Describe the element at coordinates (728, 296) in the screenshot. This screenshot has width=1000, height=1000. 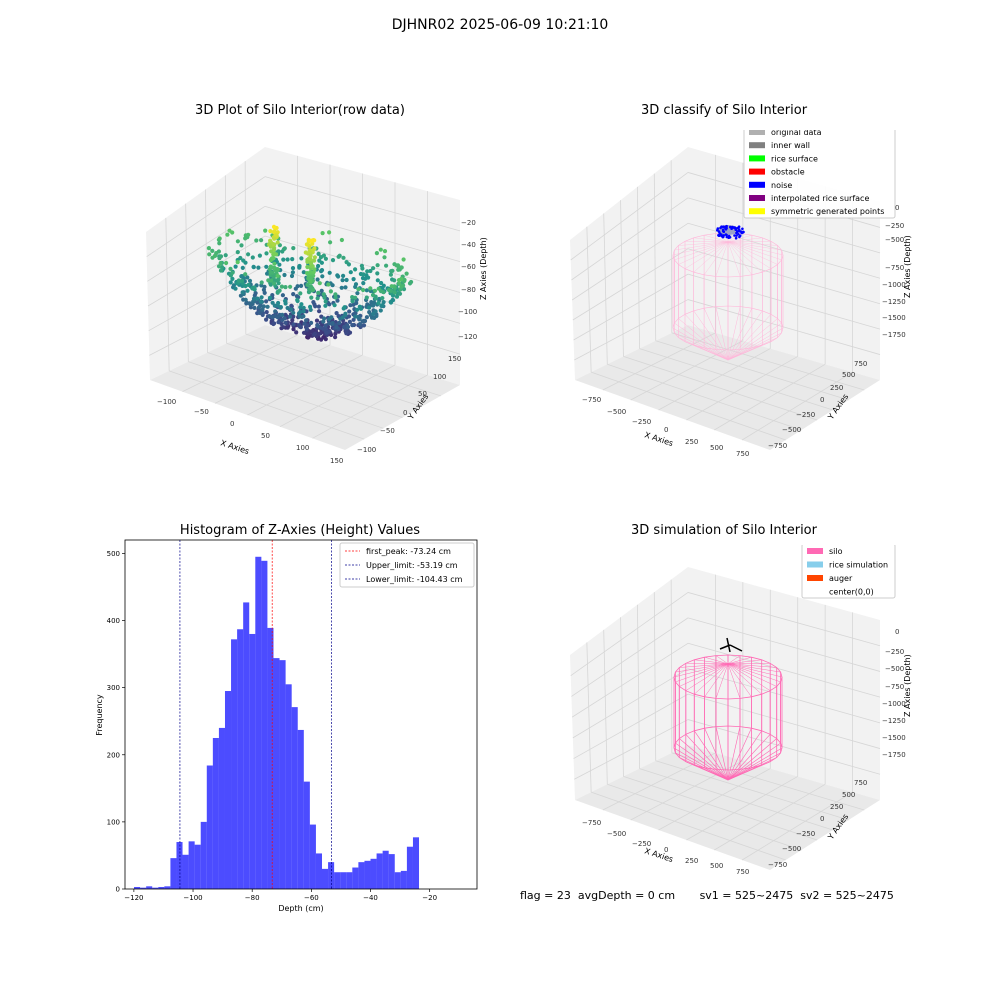
I see `plot2-silo-wireframe` at that location.